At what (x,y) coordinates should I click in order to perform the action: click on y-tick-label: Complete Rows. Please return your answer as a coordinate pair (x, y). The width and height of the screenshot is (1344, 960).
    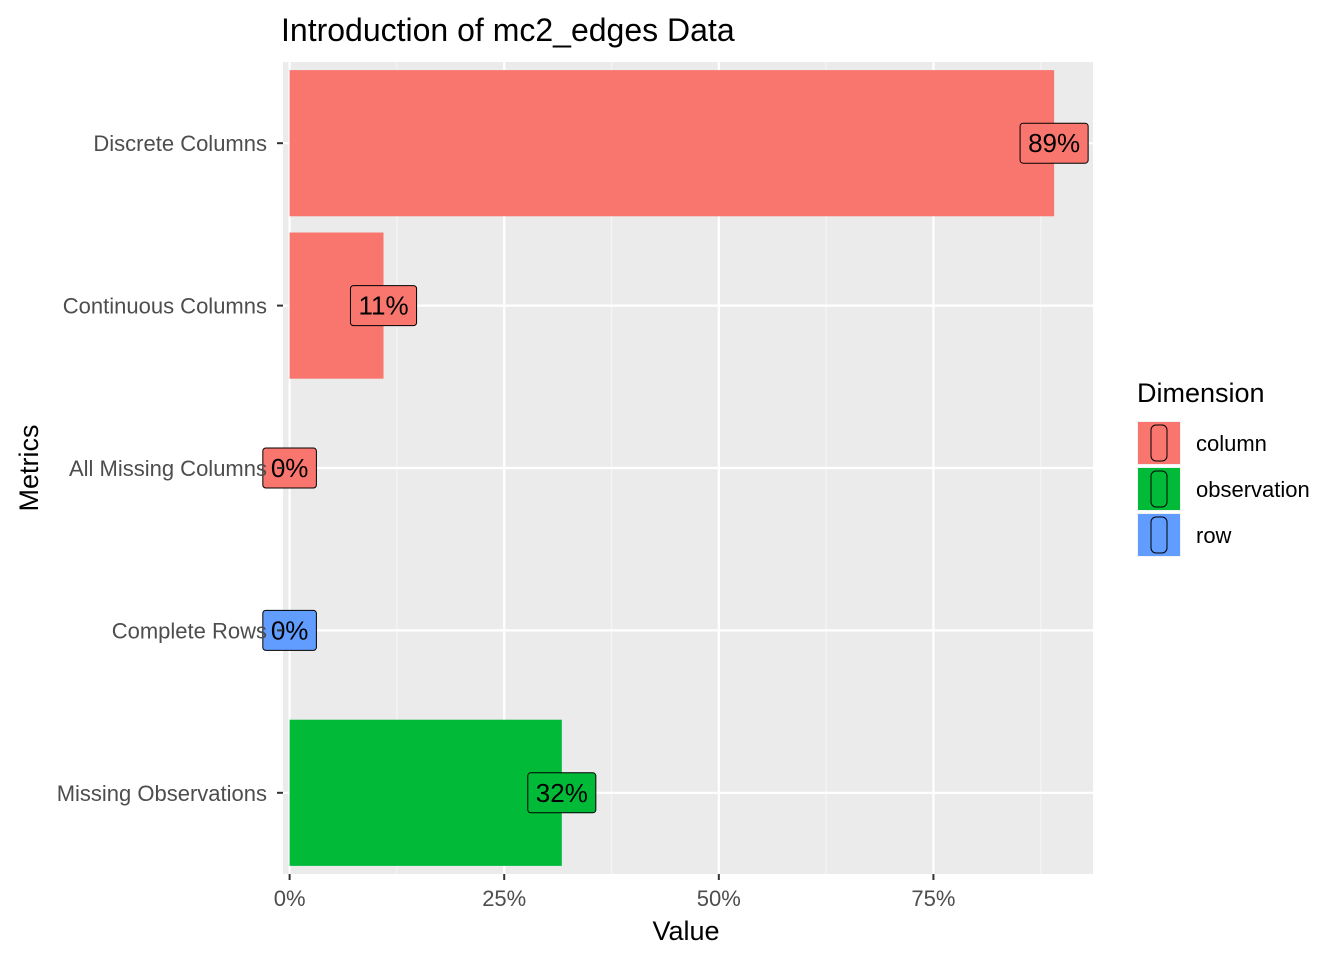
    Looking at the image, I should click on (189, 630).